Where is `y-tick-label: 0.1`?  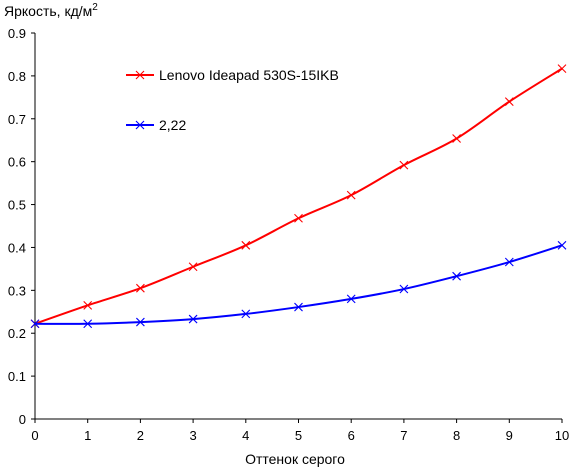 y-tick-label: 0.1 is located at coordinates (17, 376).